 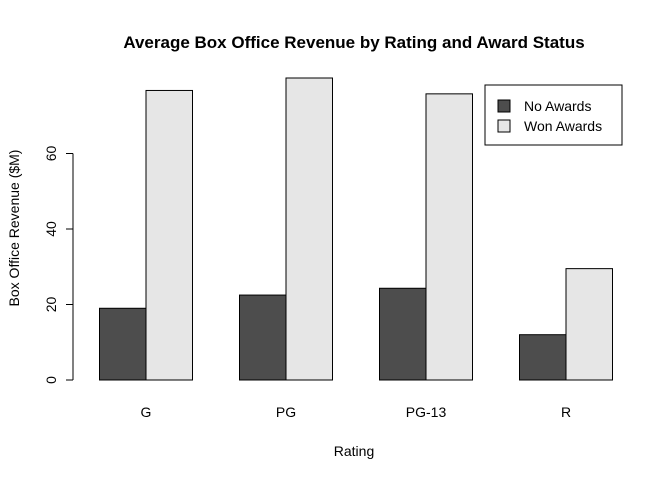 What do you see at coordinates (51, 305) in the screenshot?
I see `y-tick-label: 20` at bounding box center [51, 305].